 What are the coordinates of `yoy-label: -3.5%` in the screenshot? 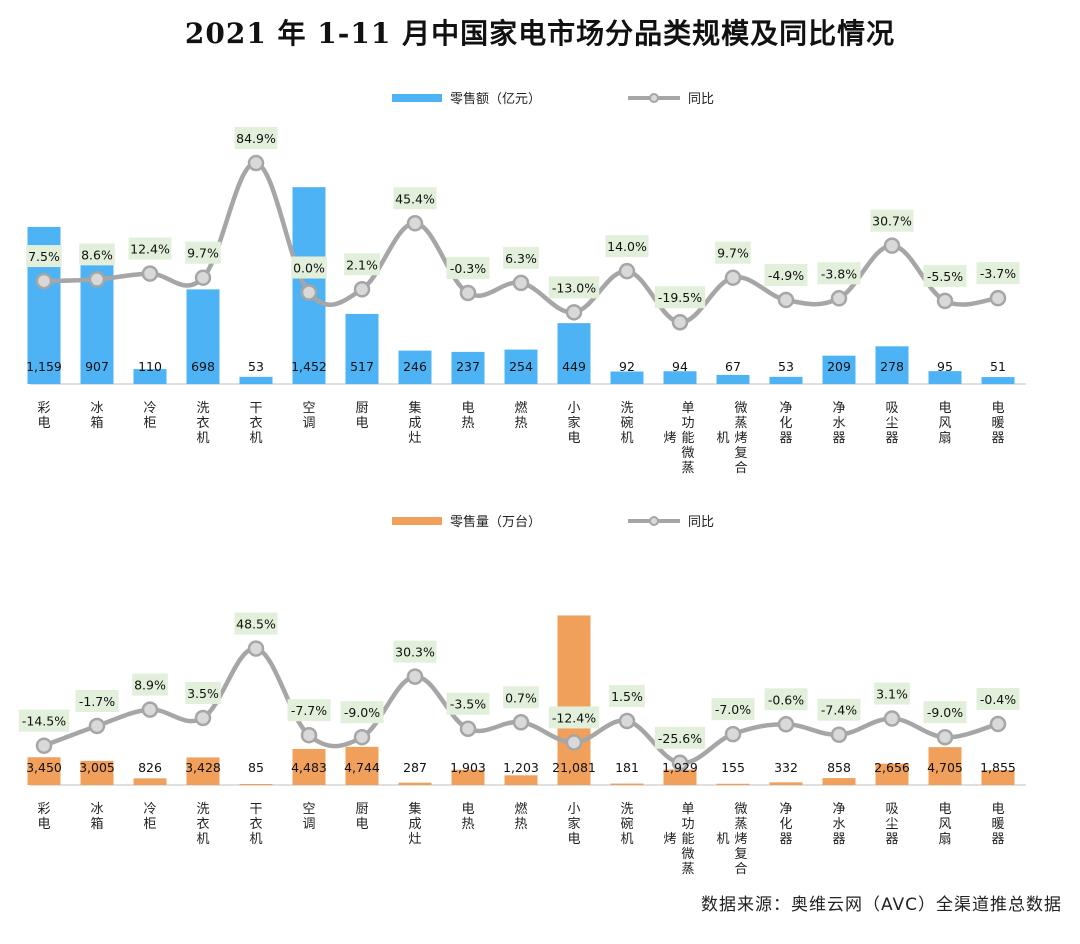 It's located at (468, 704).